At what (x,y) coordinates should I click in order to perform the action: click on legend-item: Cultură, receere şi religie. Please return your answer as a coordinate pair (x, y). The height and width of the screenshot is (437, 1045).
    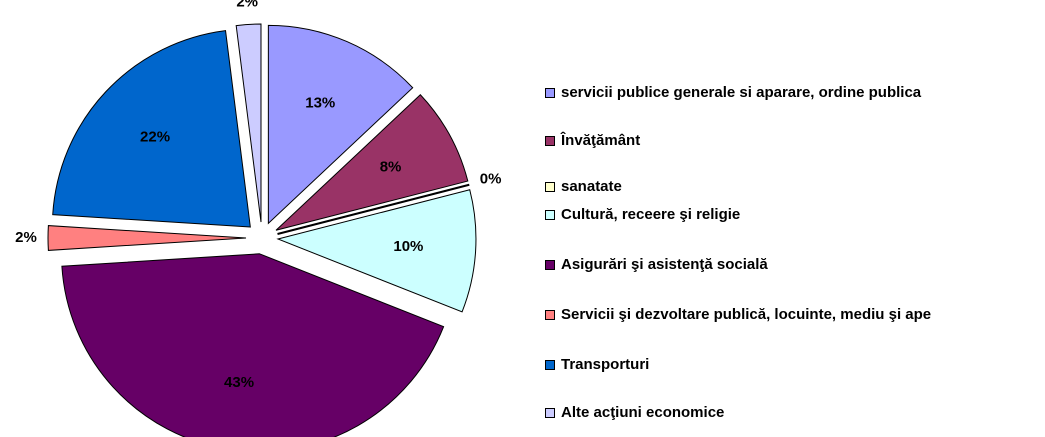
    Looking at the image, I should click on (792, 215).